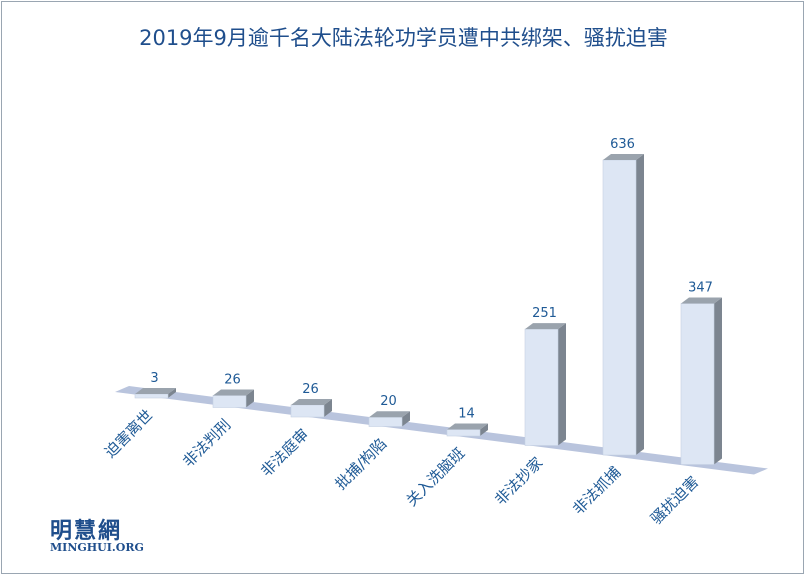 Image resolution: width=807 pixels, height=577 pixels. I want to click on data-label: 20, so click(388, 401).